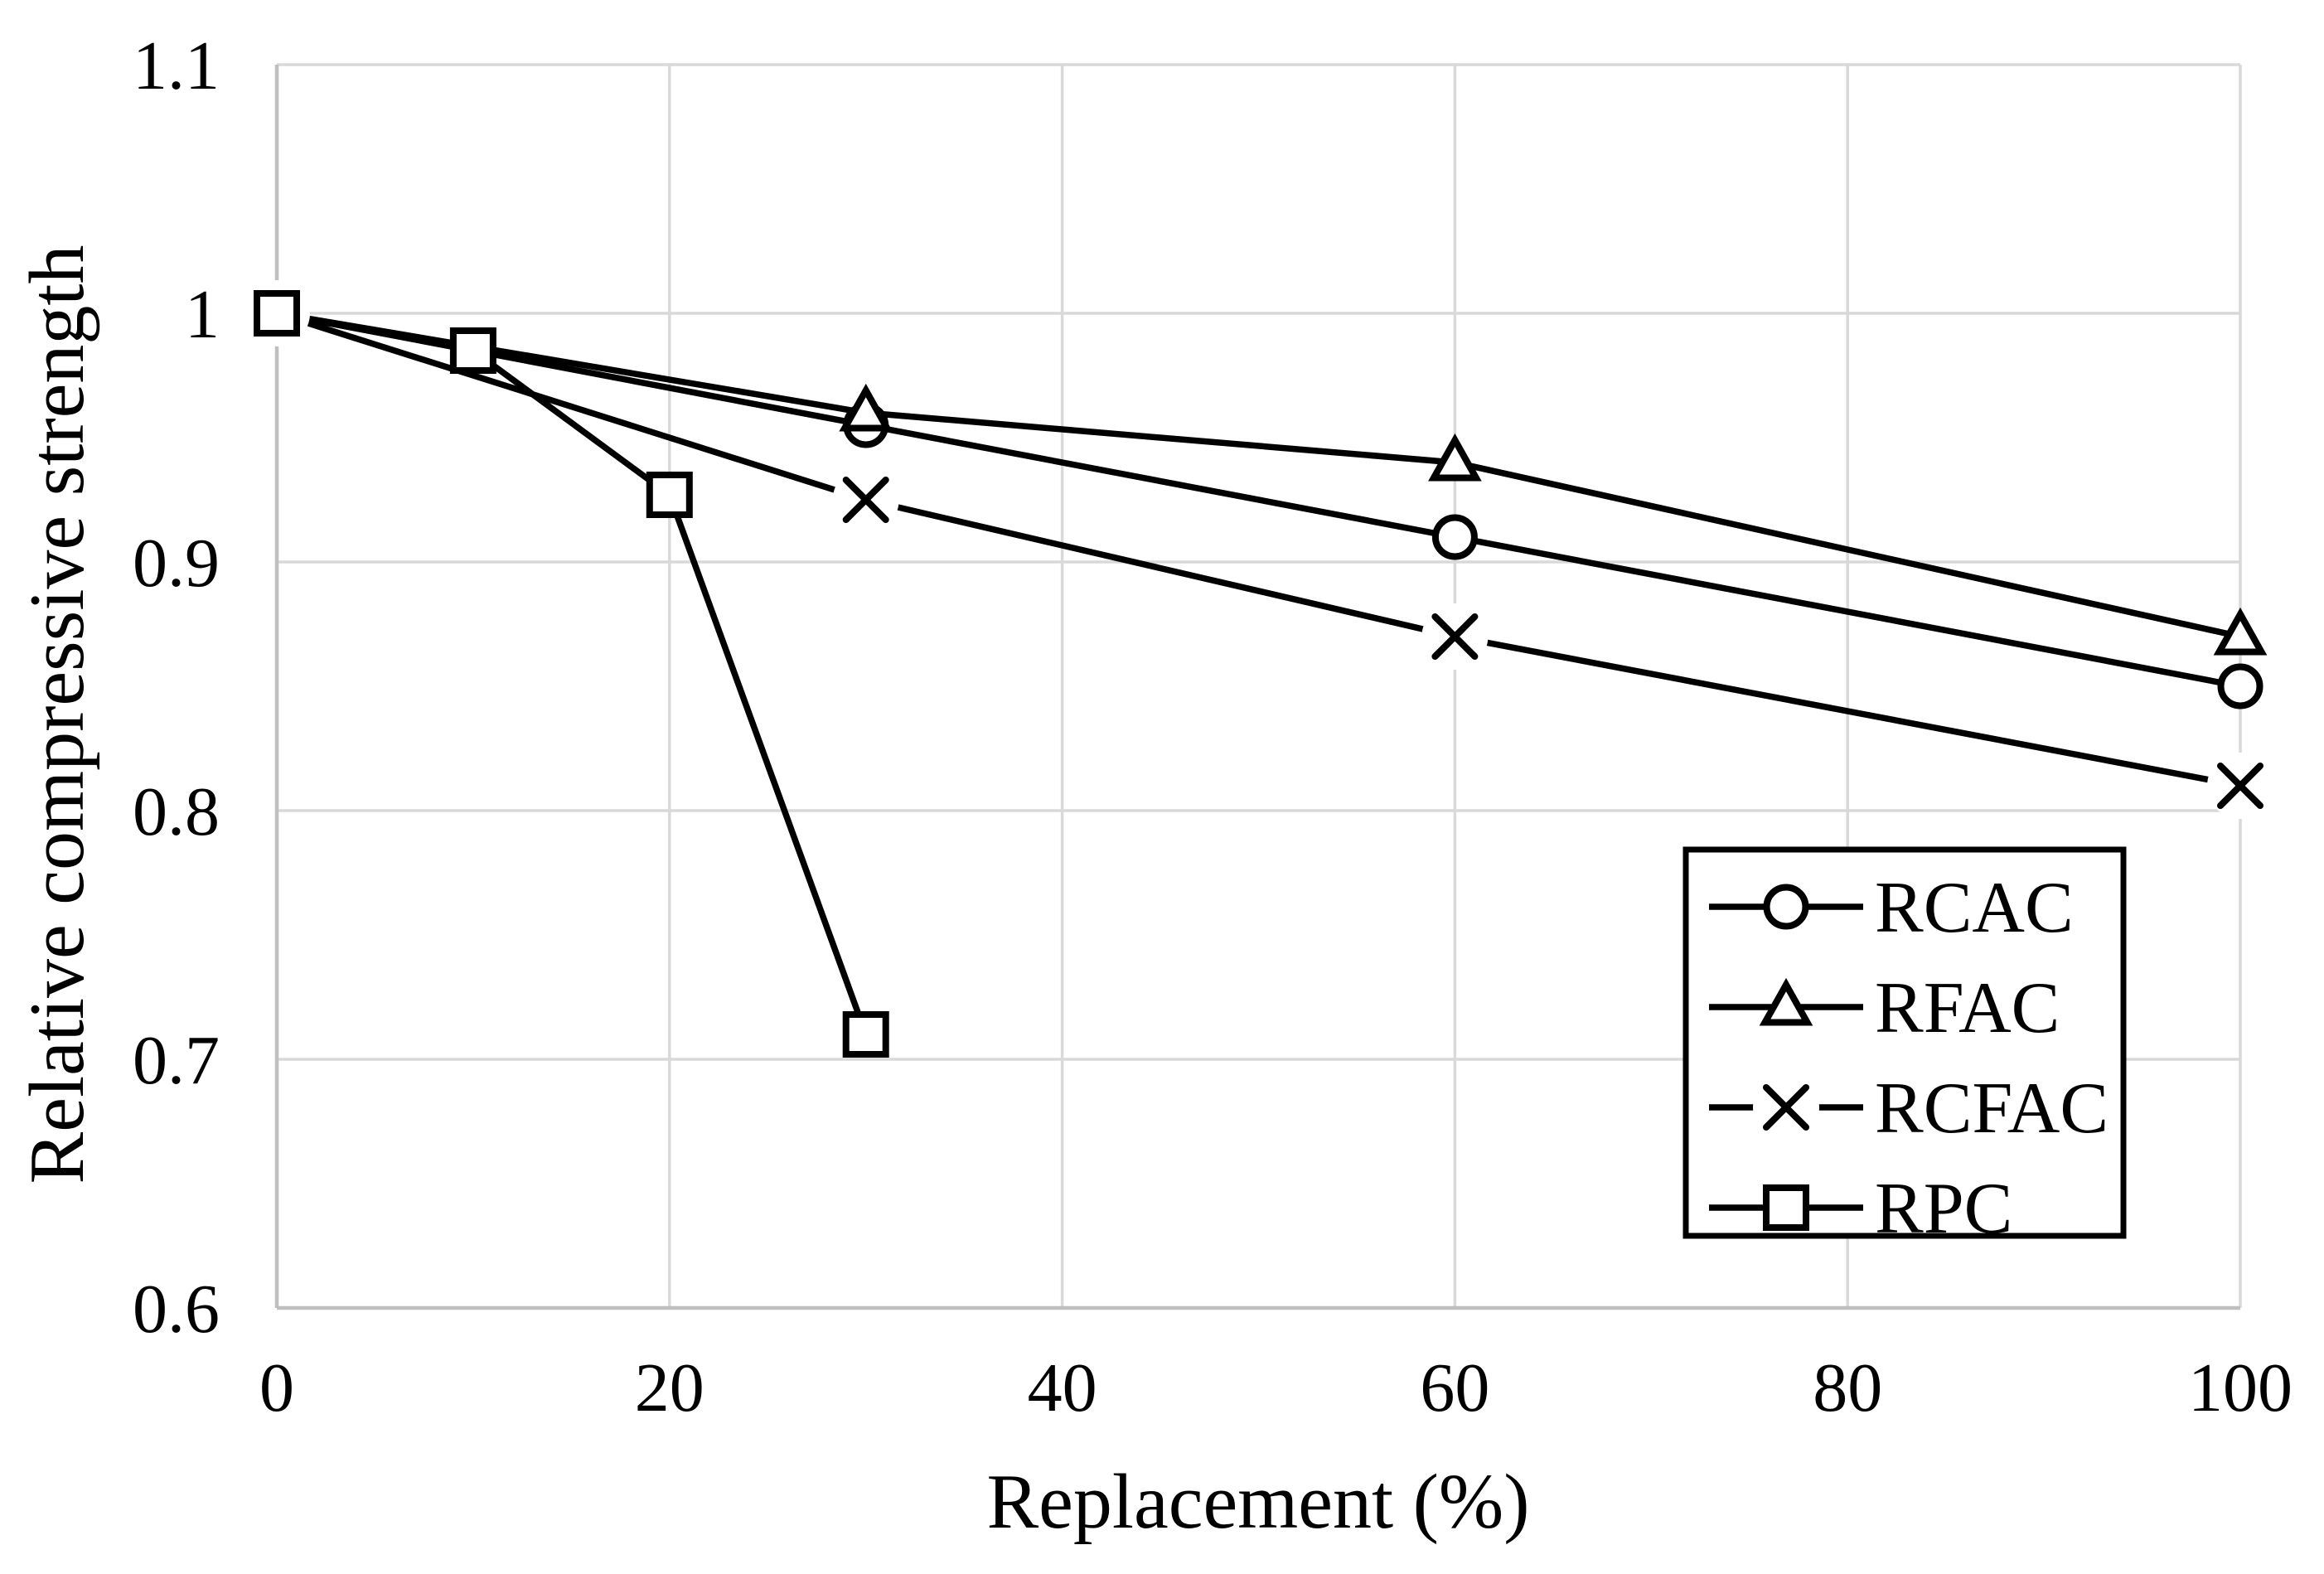  Describe the element at coordinates (202, 314) in the screenshot. I see `y-tick-label-1: 1` at that location.